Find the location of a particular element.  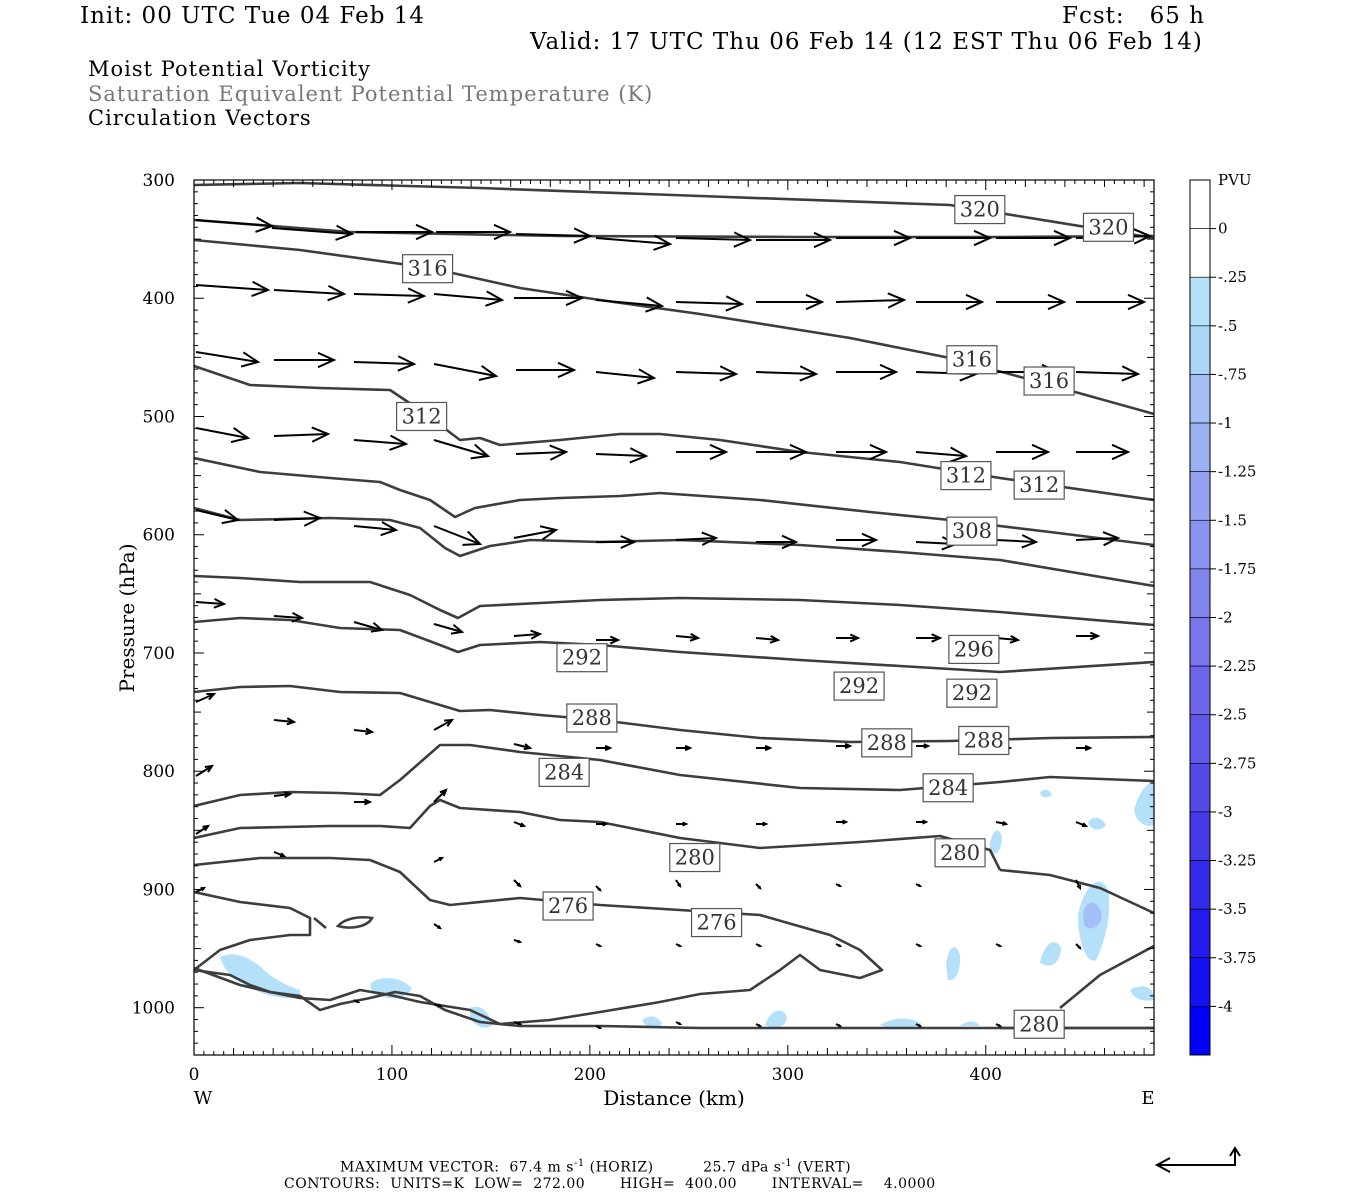

contour-label-308: 308 is located at coordinates (972, 531).